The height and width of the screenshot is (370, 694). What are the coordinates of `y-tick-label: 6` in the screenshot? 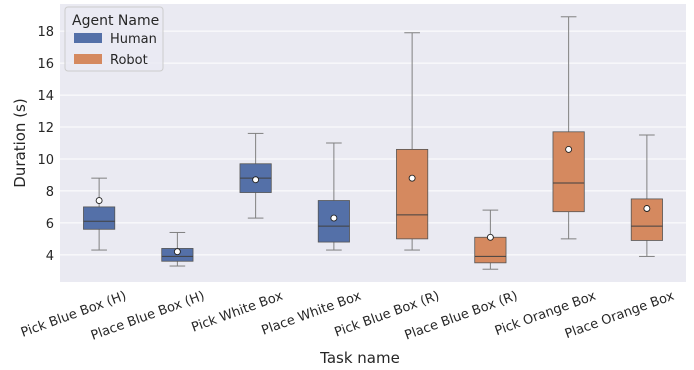 It's located at (50, 224).